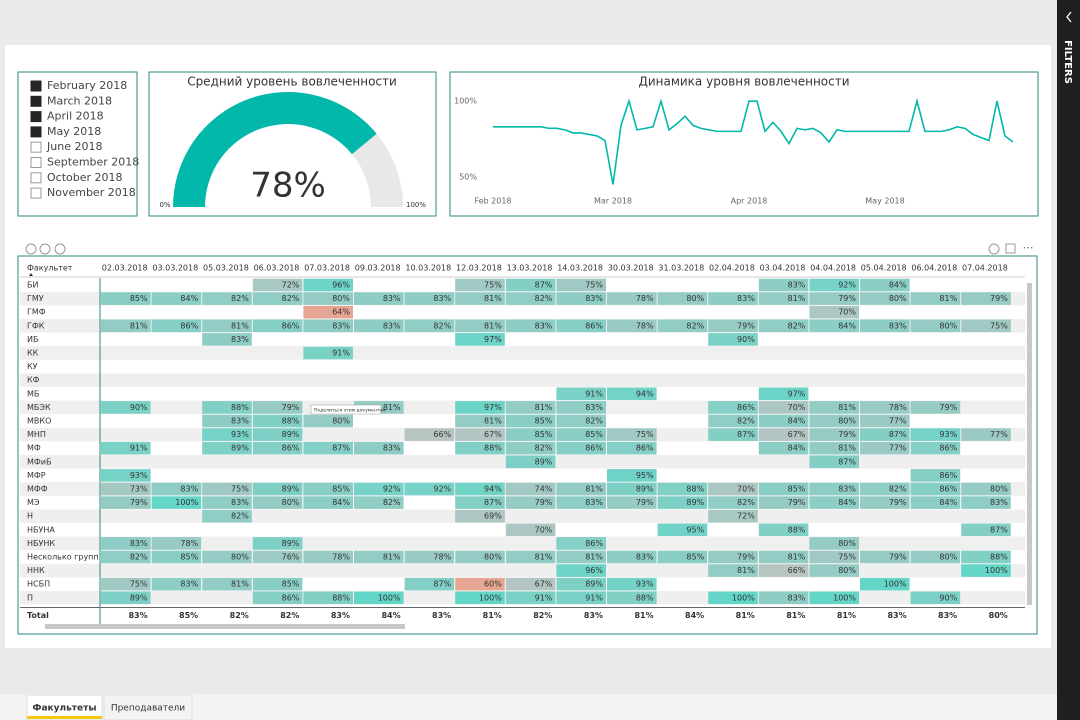  What do you see at coordinates (87, 85) in the screenshot?
I see `slicer-item: February 2018` at bounding box center [87, 85].